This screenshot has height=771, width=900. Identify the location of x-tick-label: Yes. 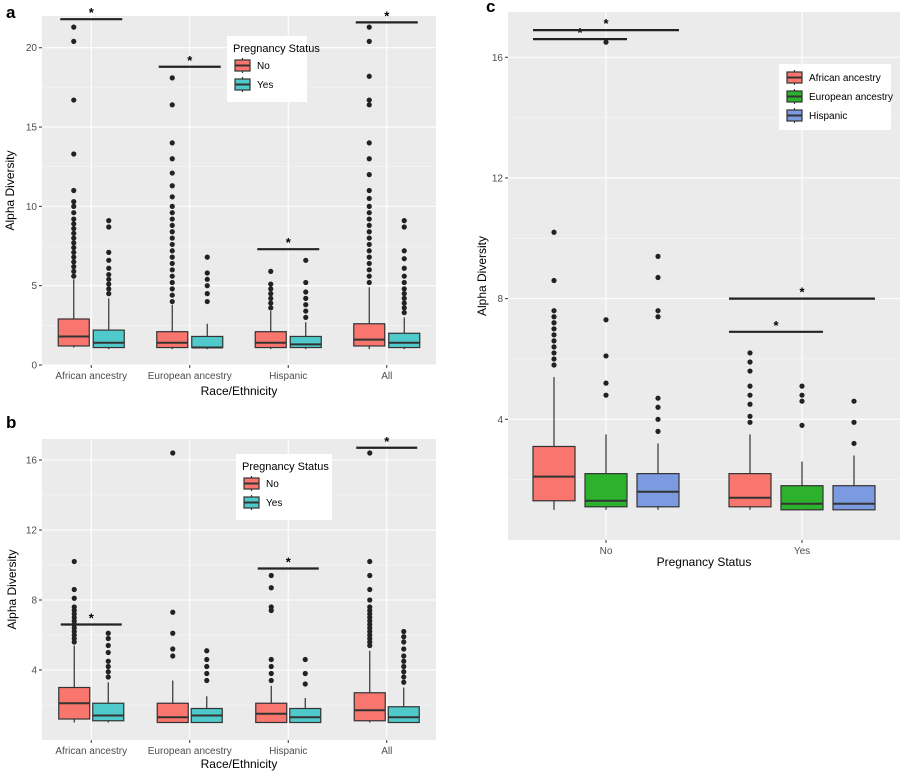
(802, 551).